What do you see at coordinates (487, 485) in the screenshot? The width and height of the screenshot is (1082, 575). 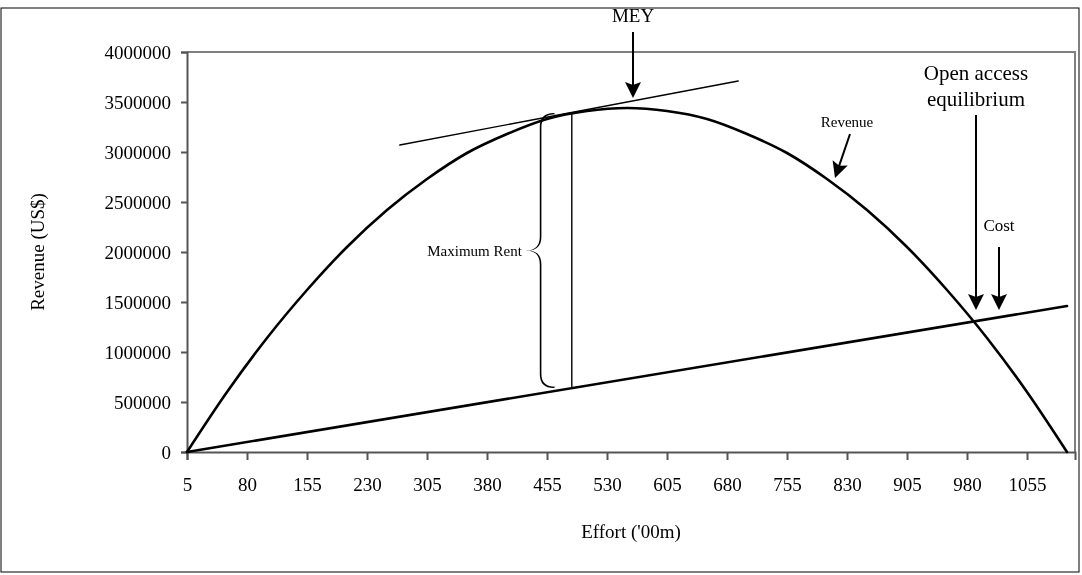 I see `x-tick-label: 380` at bounding box center [487, 485].